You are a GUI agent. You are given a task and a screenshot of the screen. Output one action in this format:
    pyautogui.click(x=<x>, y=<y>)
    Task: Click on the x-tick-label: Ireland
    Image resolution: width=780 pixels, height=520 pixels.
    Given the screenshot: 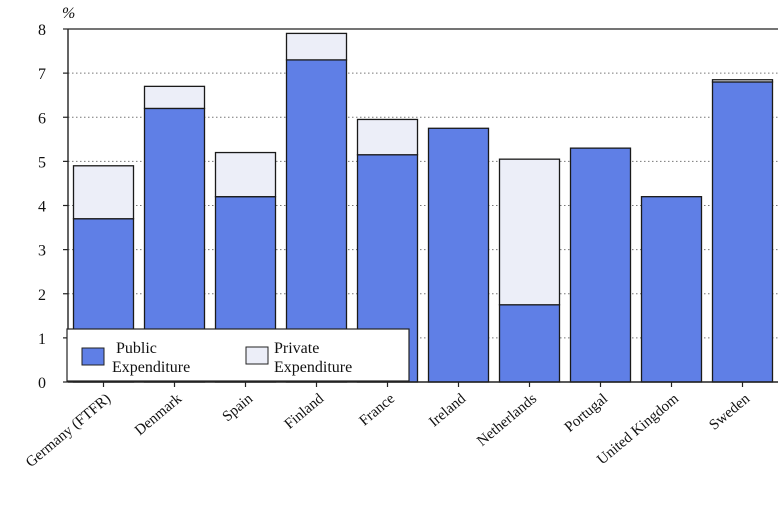 What is the action you would take?
    pyautogui.click(x=447, y=410)
    